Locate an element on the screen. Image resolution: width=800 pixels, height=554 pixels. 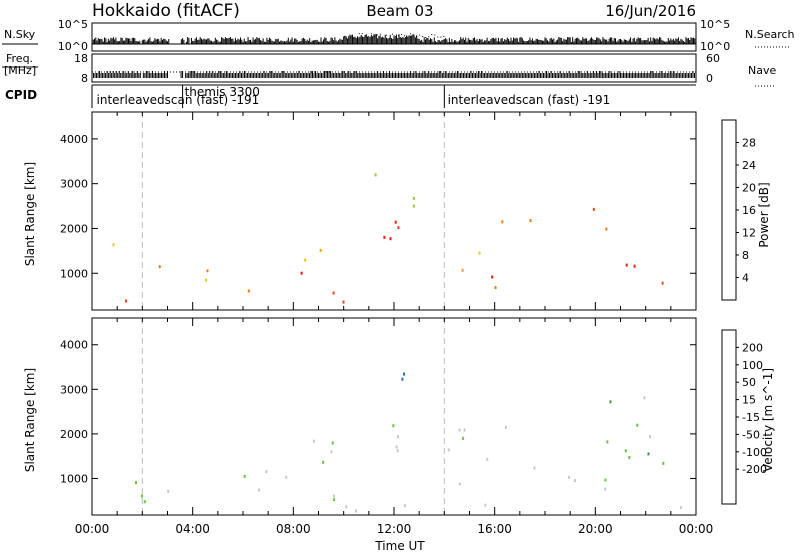
x-tick-label: 08:00 is located at coordinates (293, 529).